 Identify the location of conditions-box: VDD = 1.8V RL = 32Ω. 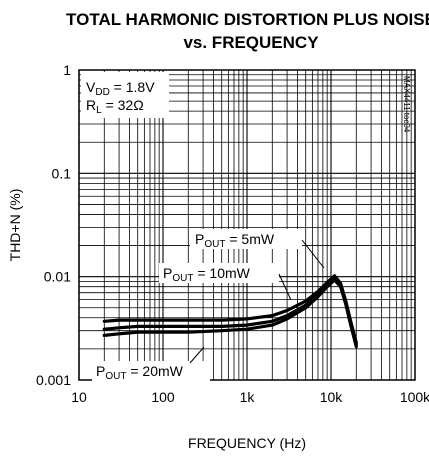
(125, 95).